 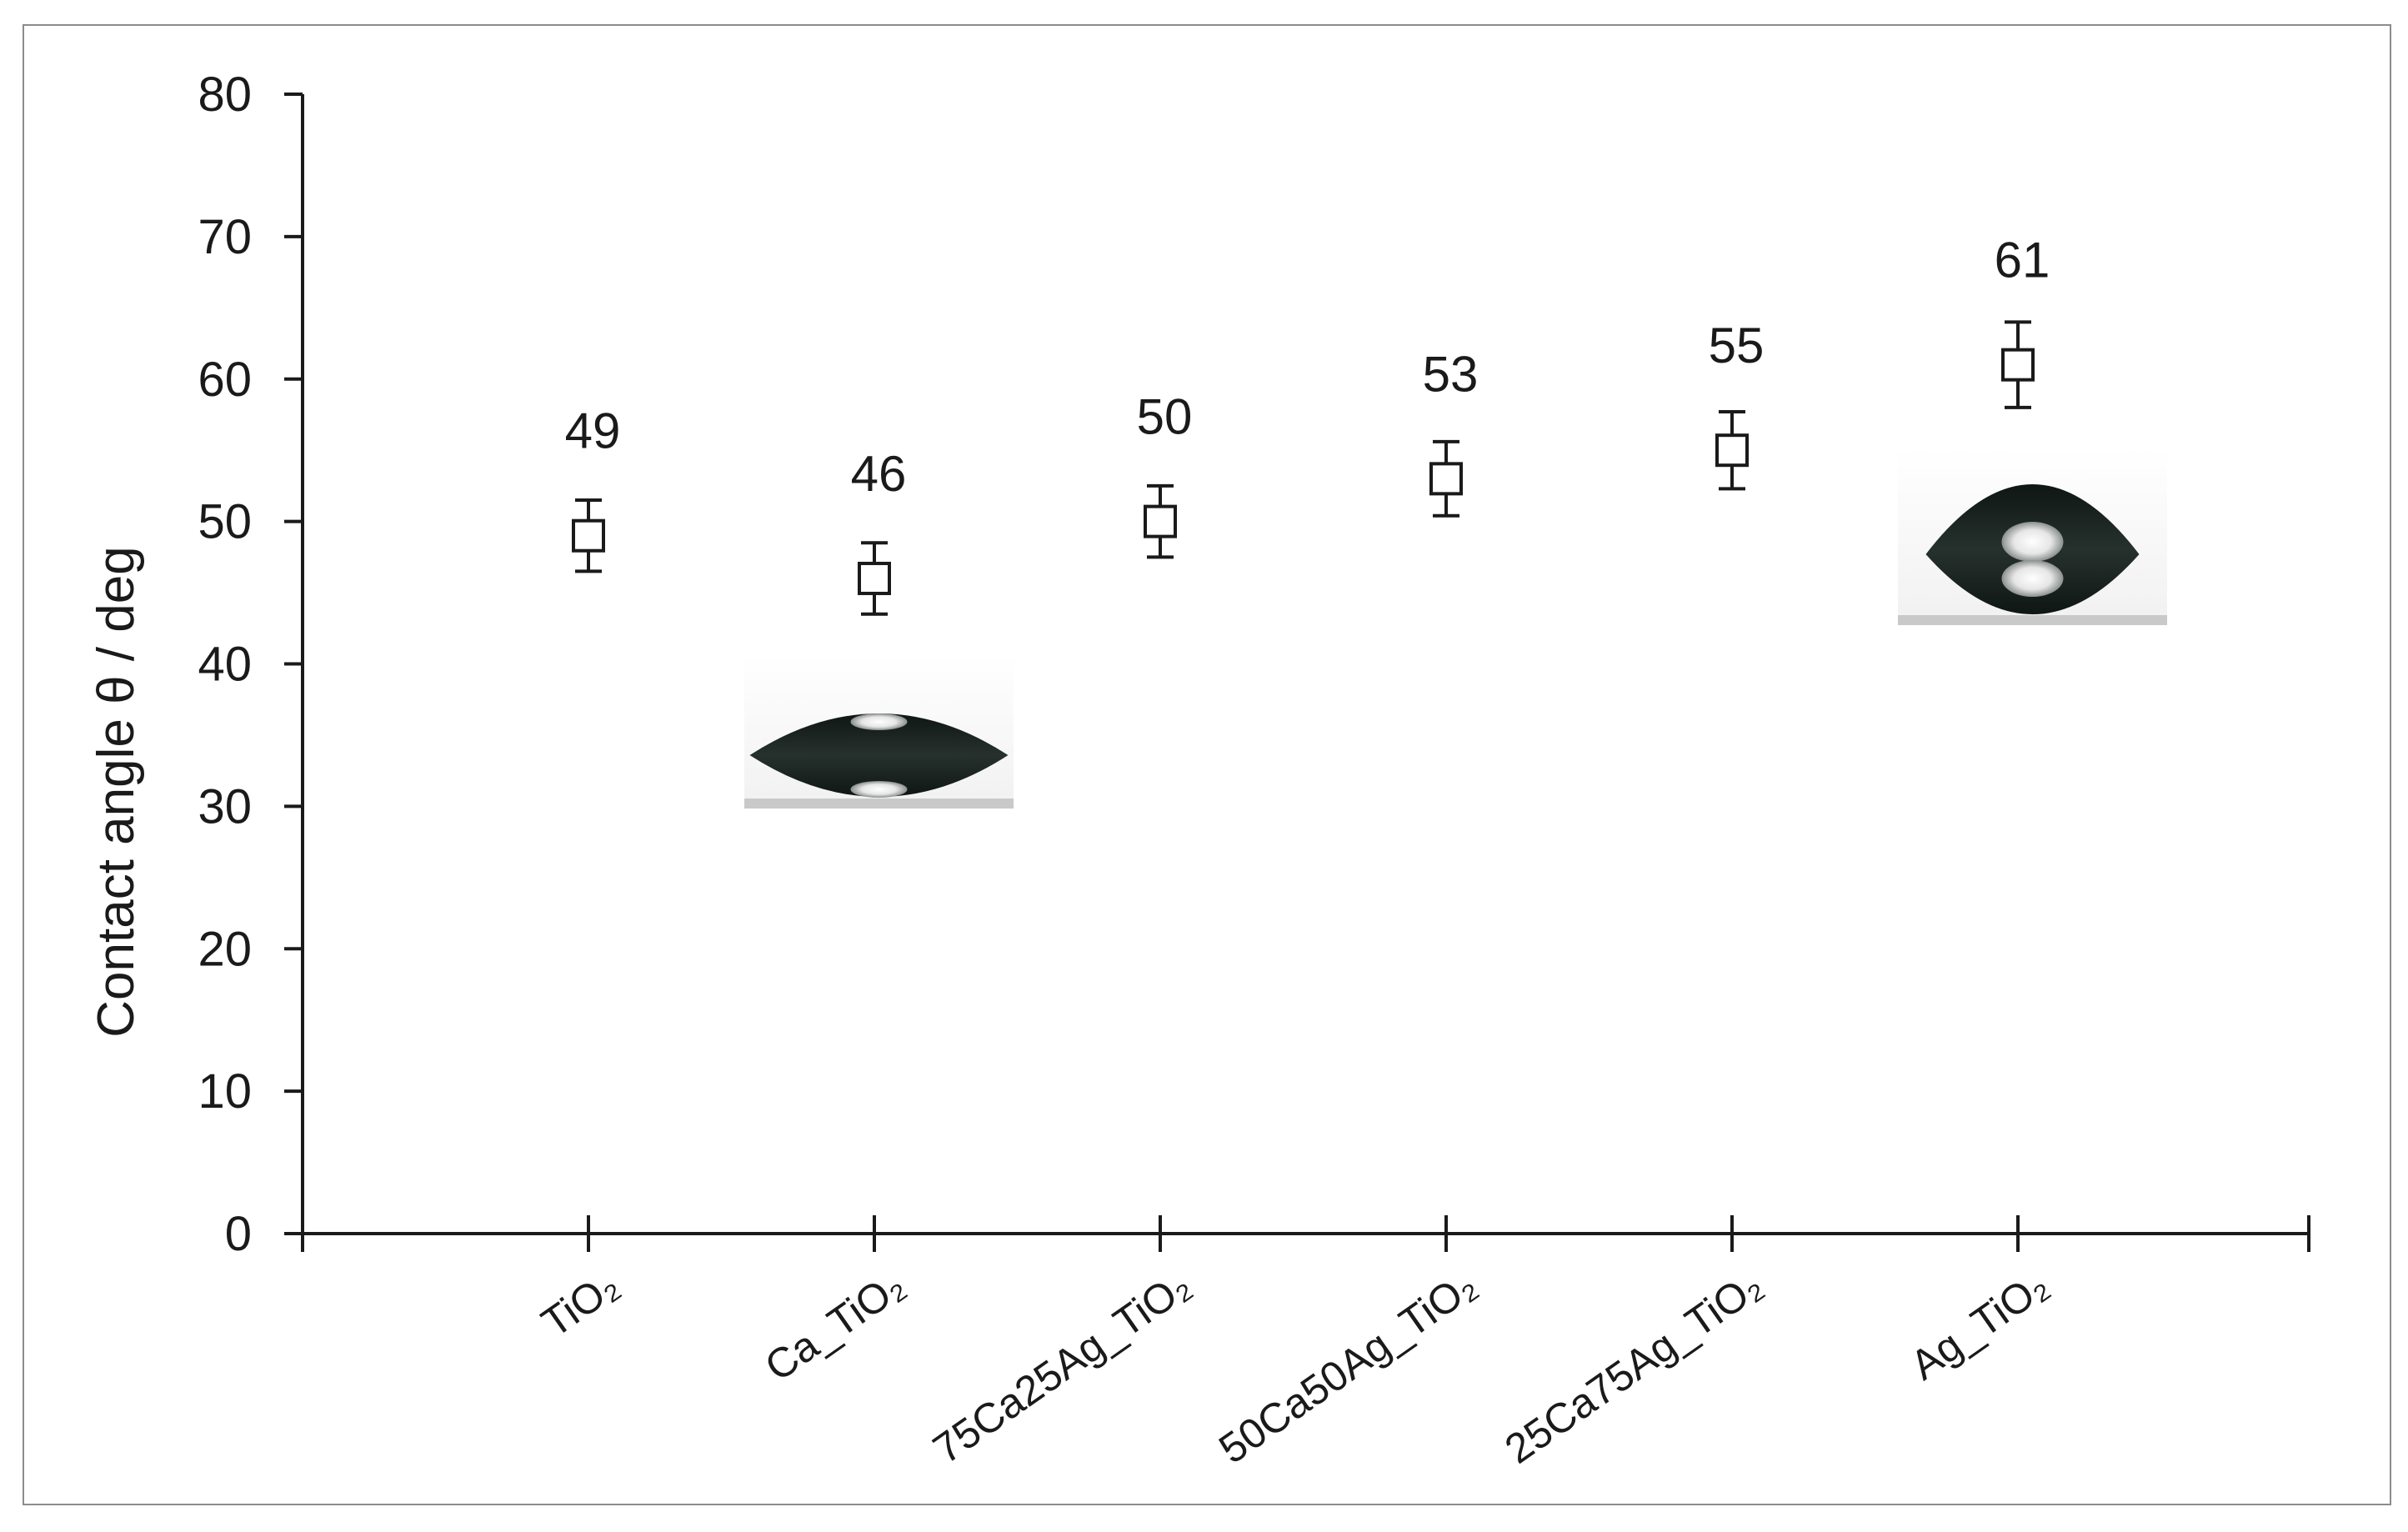 I want to click on y-tick-label: 50, so click(x=225, y=522).